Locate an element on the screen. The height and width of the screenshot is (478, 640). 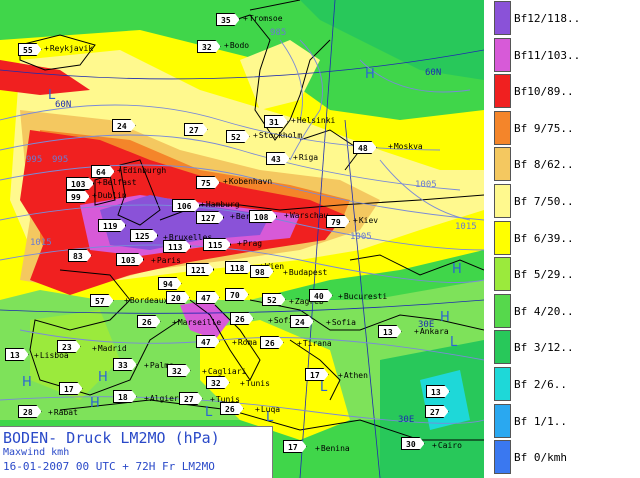
city-label: Wien is located at coordinates (271, 266).